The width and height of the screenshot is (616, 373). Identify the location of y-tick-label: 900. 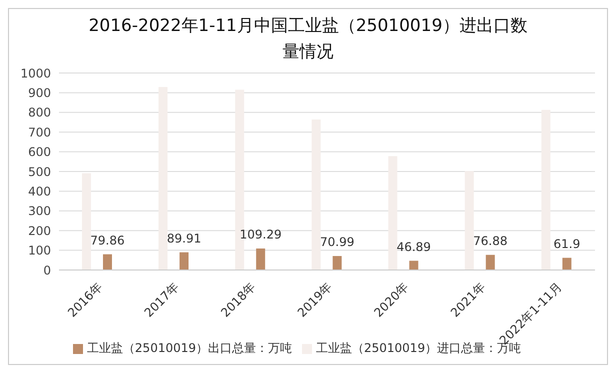
(39, 93).